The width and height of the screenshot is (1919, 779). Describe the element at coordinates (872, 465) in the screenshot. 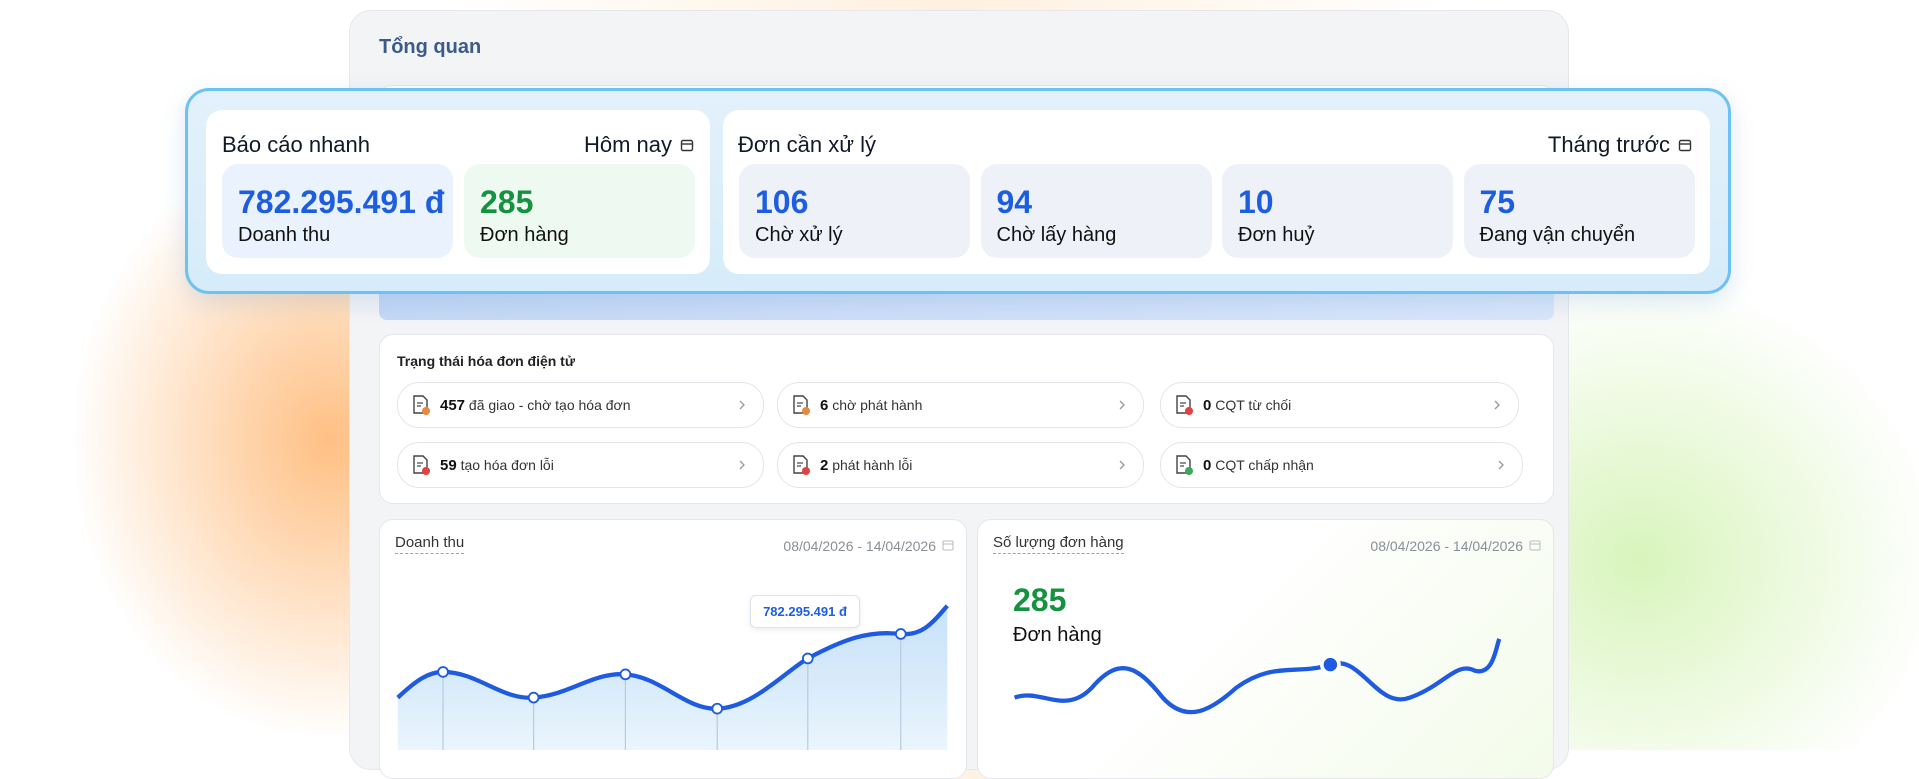

I see `invoice-label: phát hành lỗi` at that location.